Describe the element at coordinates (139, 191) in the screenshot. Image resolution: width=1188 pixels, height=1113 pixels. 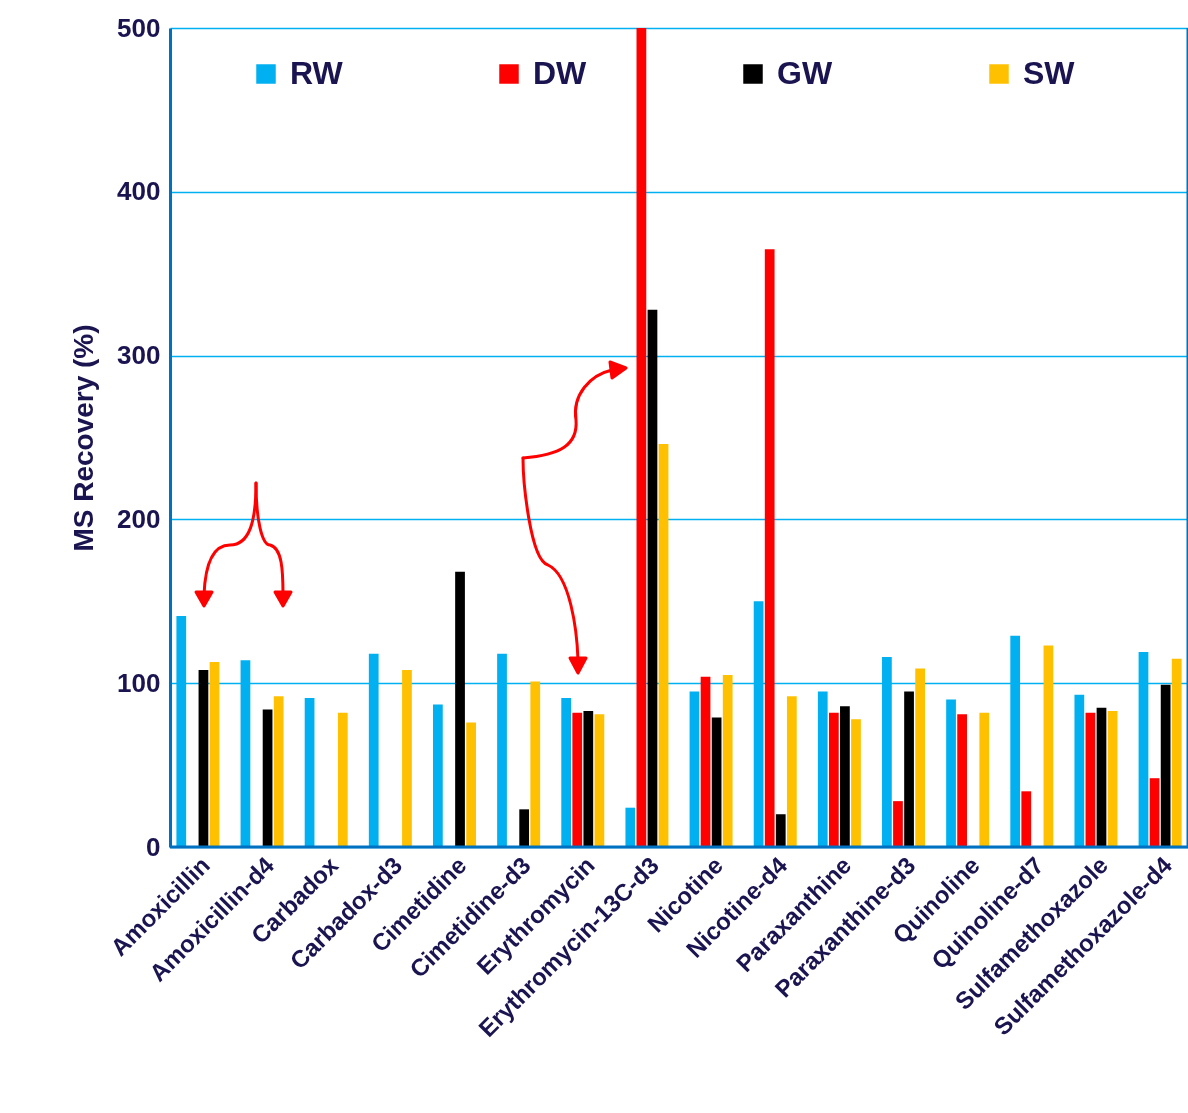
I see `y-tick-label: 400` at that location.